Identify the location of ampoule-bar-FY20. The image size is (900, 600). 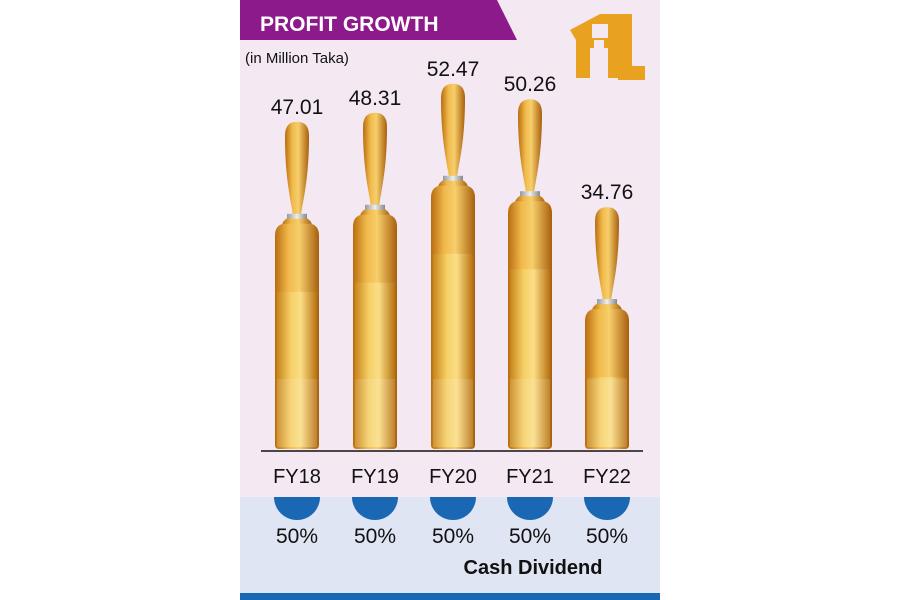
(453, 266).